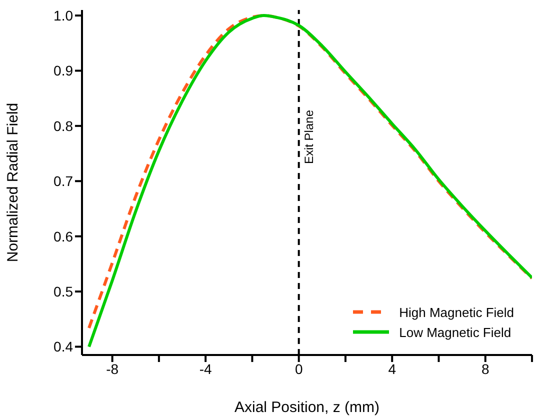  Describe the element at coordinates (64, 181) in the screenshot. I see `y-tick-label: 0.7` at that location.